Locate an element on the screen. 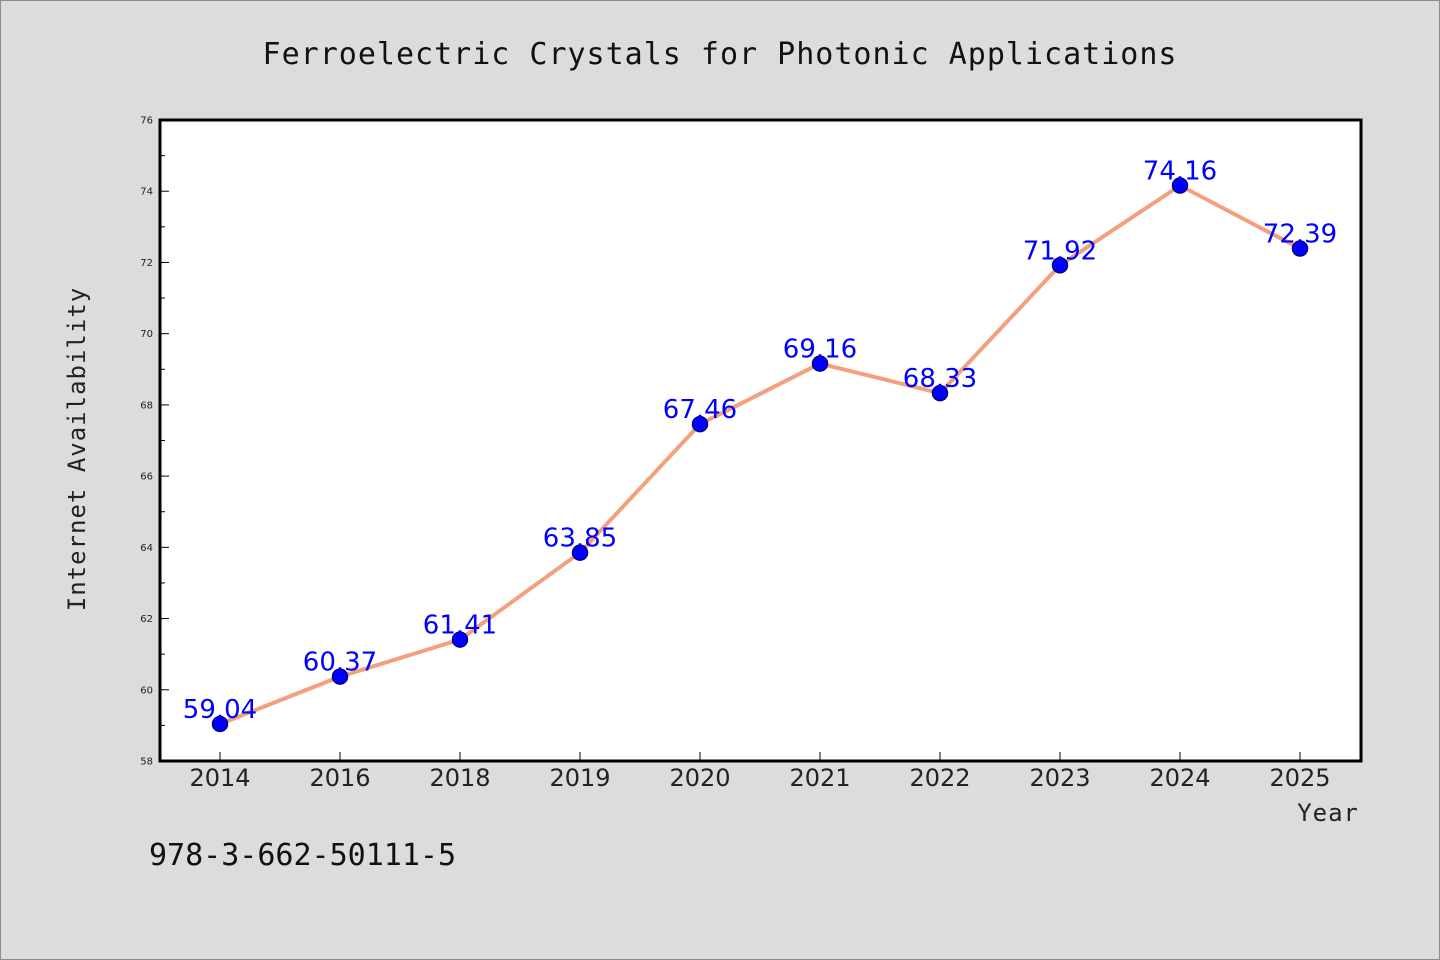 This screenshot has width=1440, height=960. x-tick-label: 2020 is located at coordinates (699, 778).